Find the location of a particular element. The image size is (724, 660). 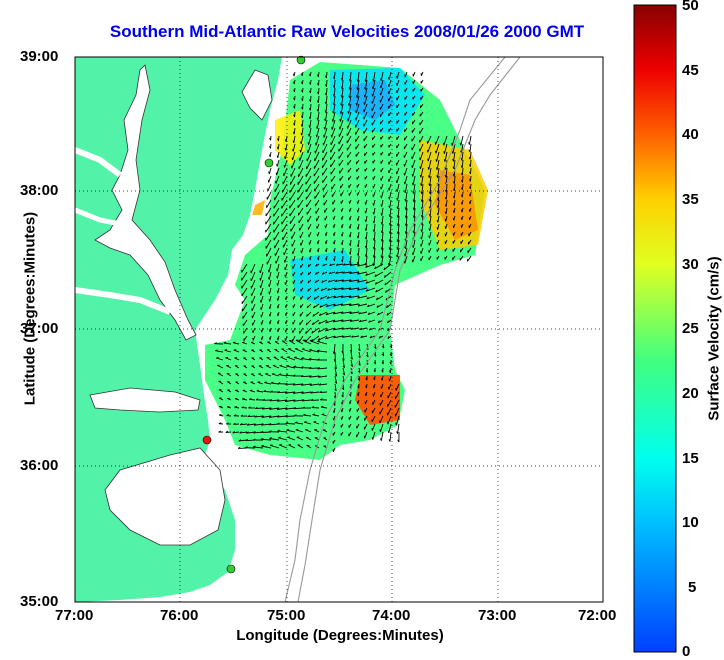

y-tick: 38:00 is located at coordinates (39, 190).